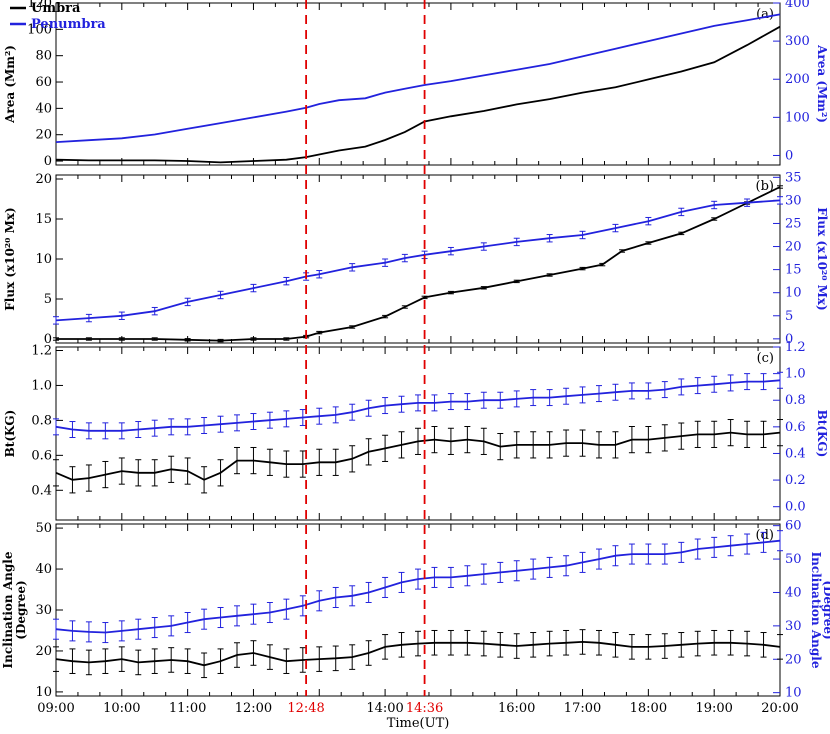  I want to click on y-right-tick-label: 300, so click(797, 41).